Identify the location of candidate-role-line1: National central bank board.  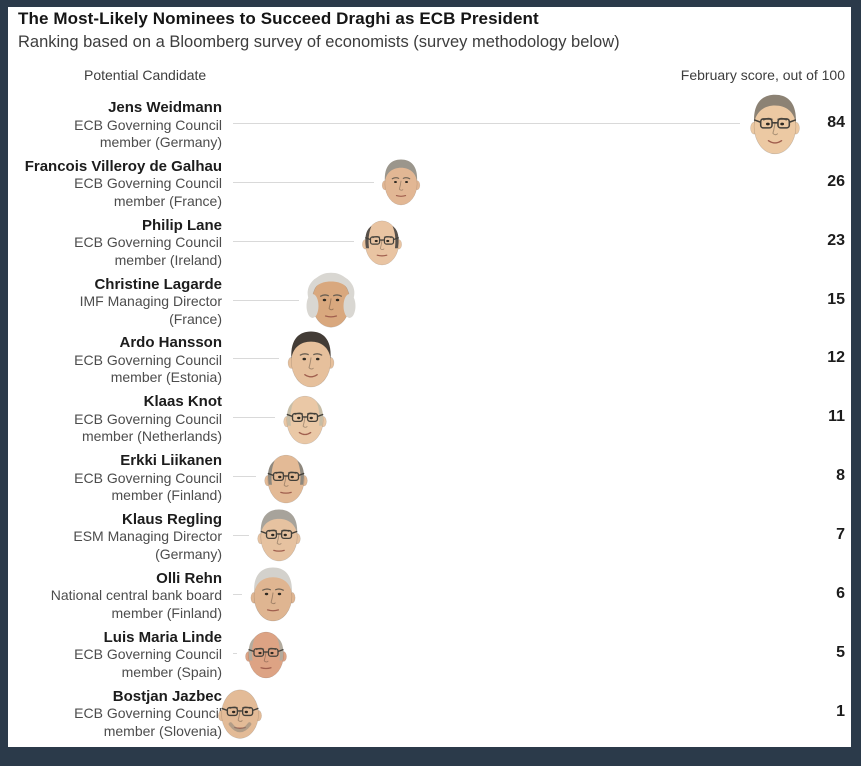
(136, 595).